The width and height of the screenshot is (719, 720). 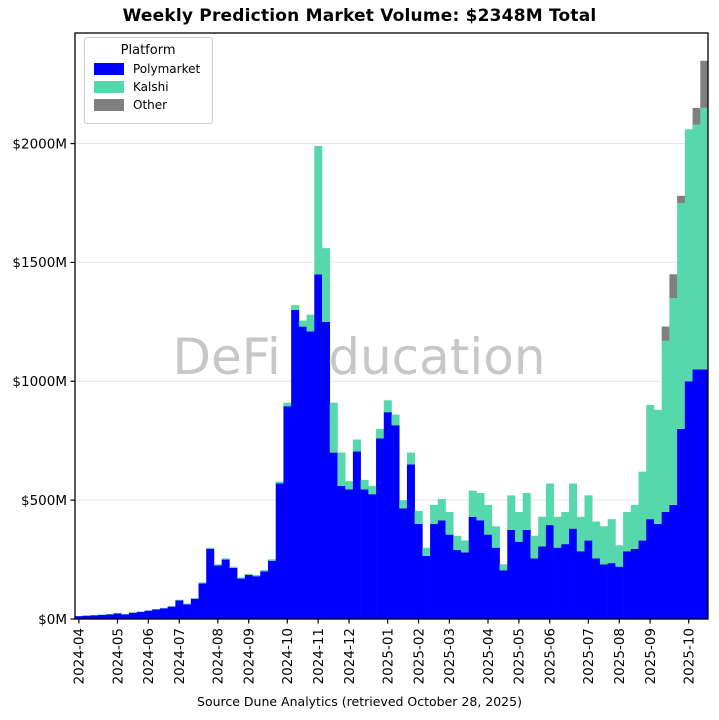 I want to click on x-tick-label: 2025-02, so click(x=419, y=656).